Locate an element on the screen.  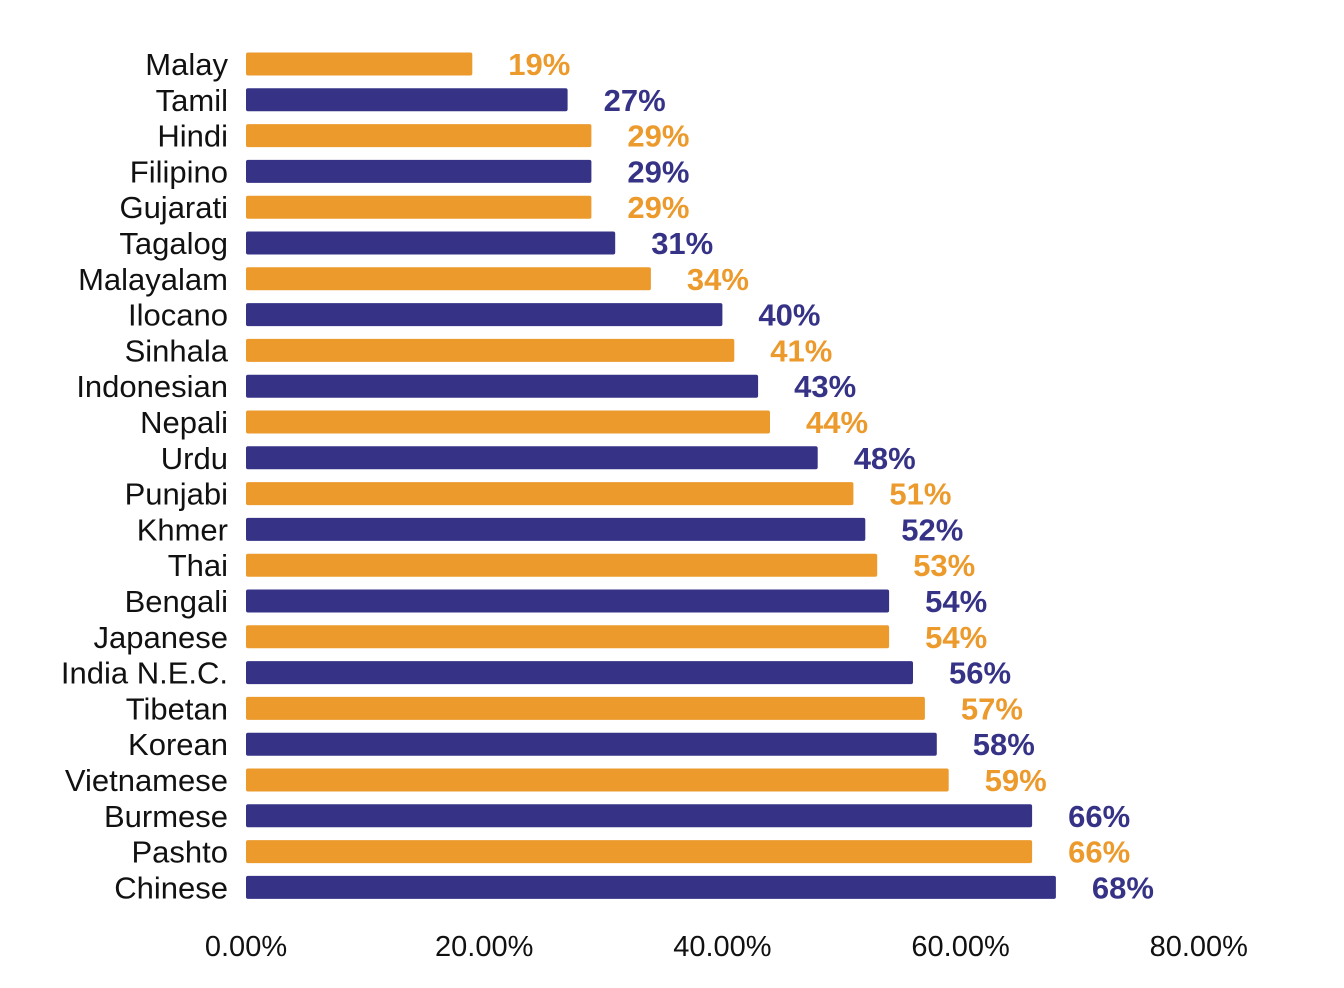
bar-thai is located at coordinates (562, 565).